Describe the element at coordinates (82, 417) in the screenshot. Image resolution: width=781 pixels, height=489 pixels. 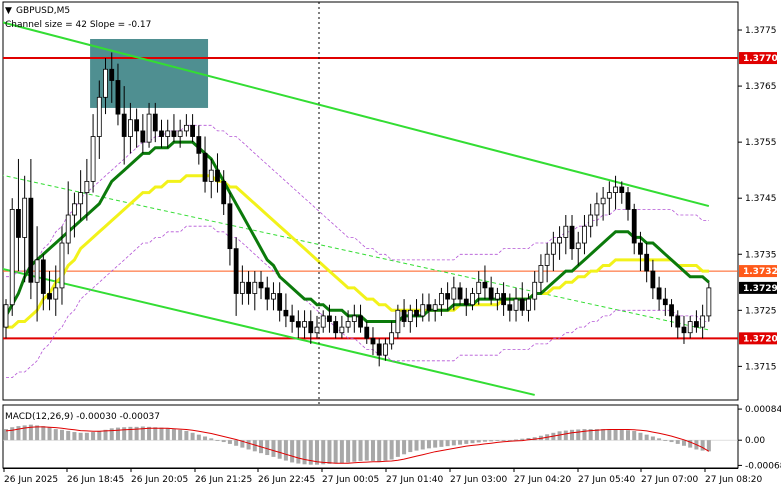
I see `macd-label: MACD(12,26,9) -0.00030 -0.00037` at that location.